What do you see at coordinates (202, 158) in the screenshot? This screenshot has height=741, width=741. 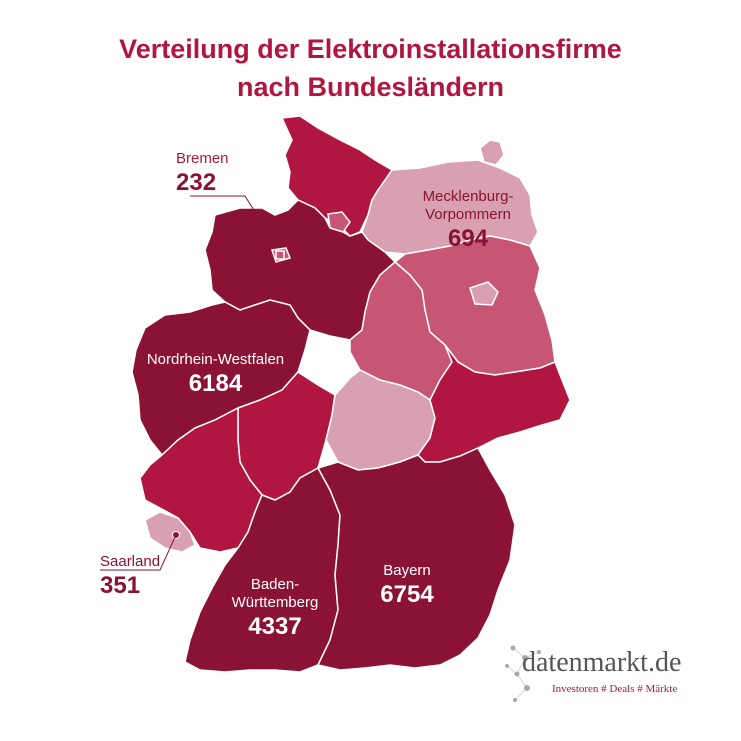 I see `bremen-name: Bremen` at bounding box center [202, 158].